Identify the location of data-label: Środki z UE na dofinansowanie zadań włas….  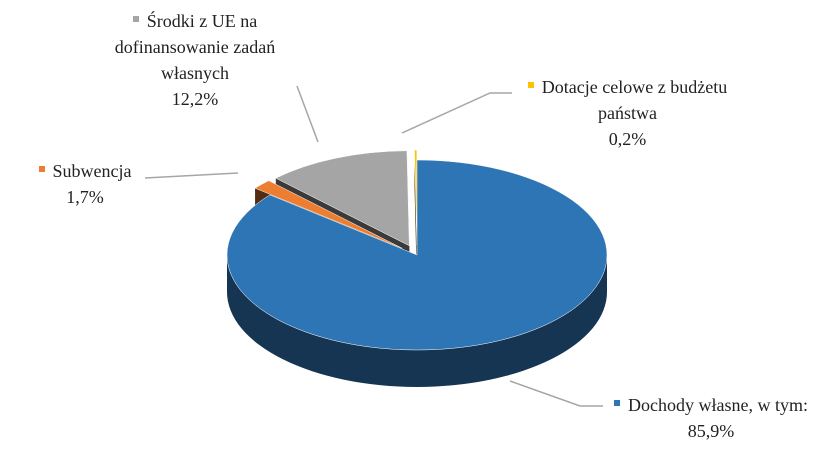
(195, 60).